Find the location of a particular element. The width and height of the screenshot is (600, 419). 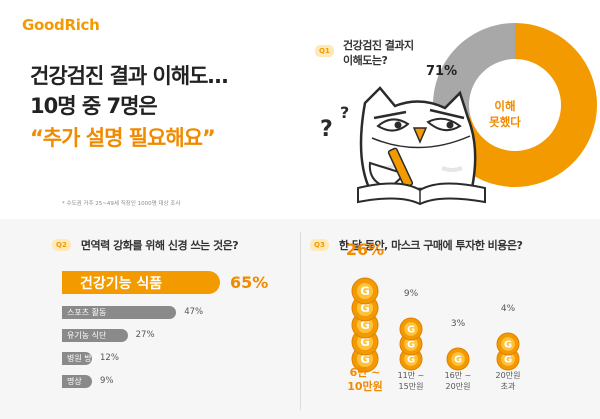

q1-badge: Q1 is located at coordinates (324, 49).